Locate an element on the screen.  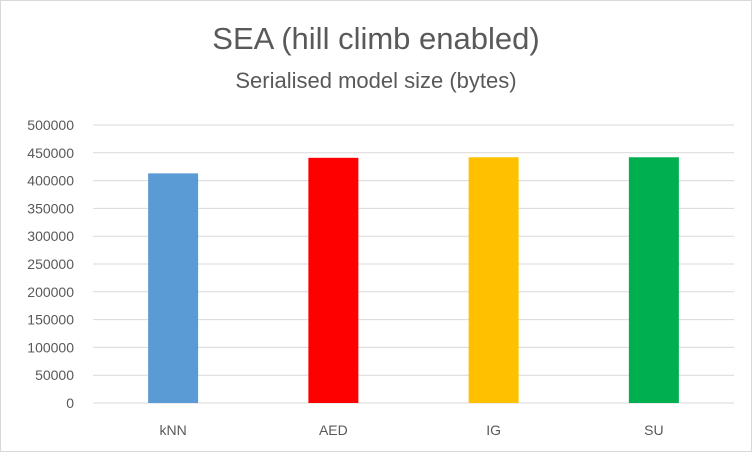
x-tick-label: kNN is located at coordinates (173, 430).